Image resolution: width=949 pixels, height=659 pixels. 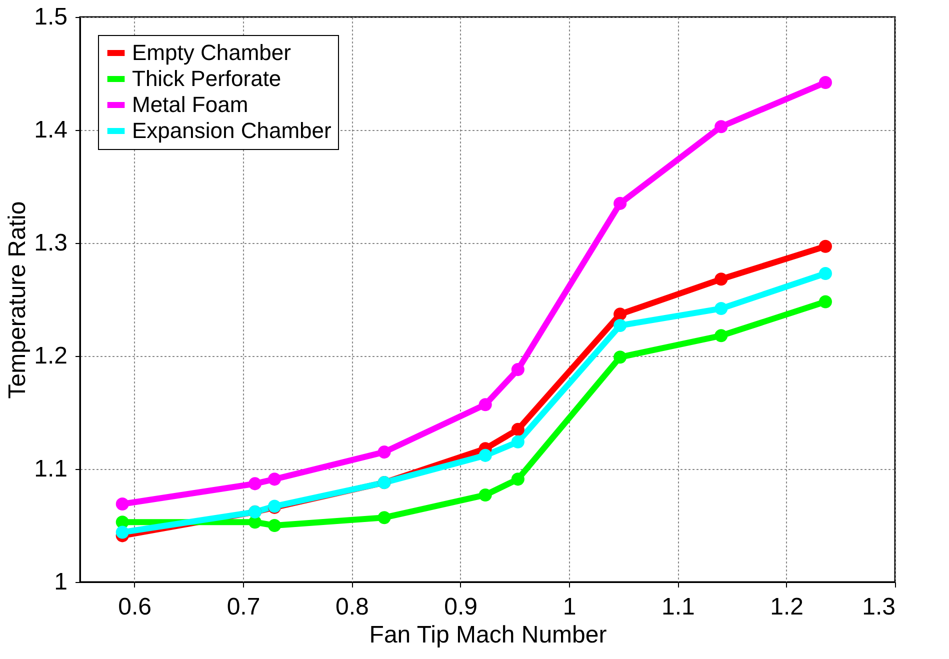 I want to click on x-tick-label: 0.6, so click(x=135, y=607).